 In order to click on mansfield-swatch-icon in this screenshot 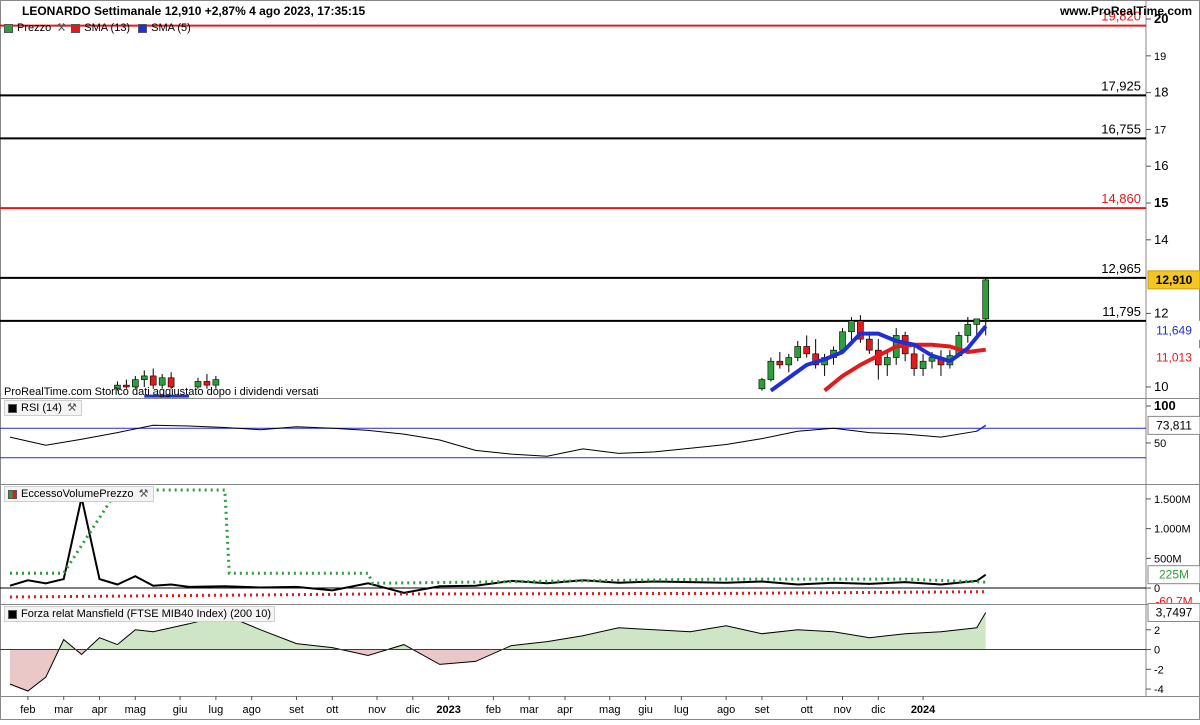, I will do `click(12, 614)`.